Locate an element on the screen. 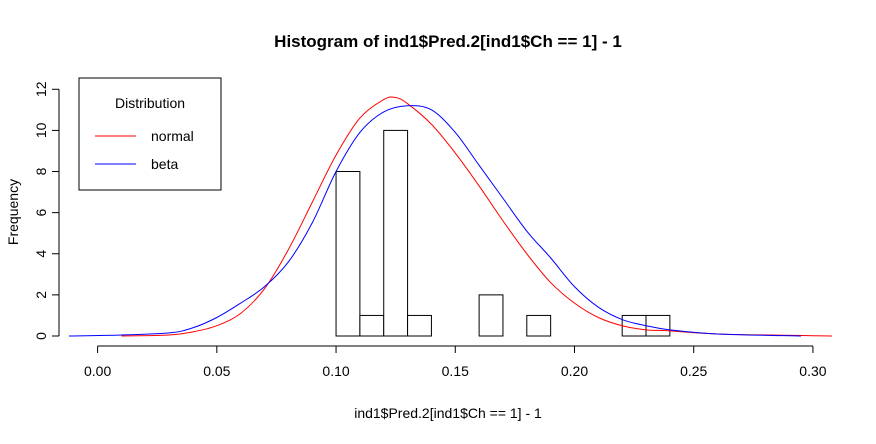  y-tick-label: 0 is located at coordinates (41, 336).